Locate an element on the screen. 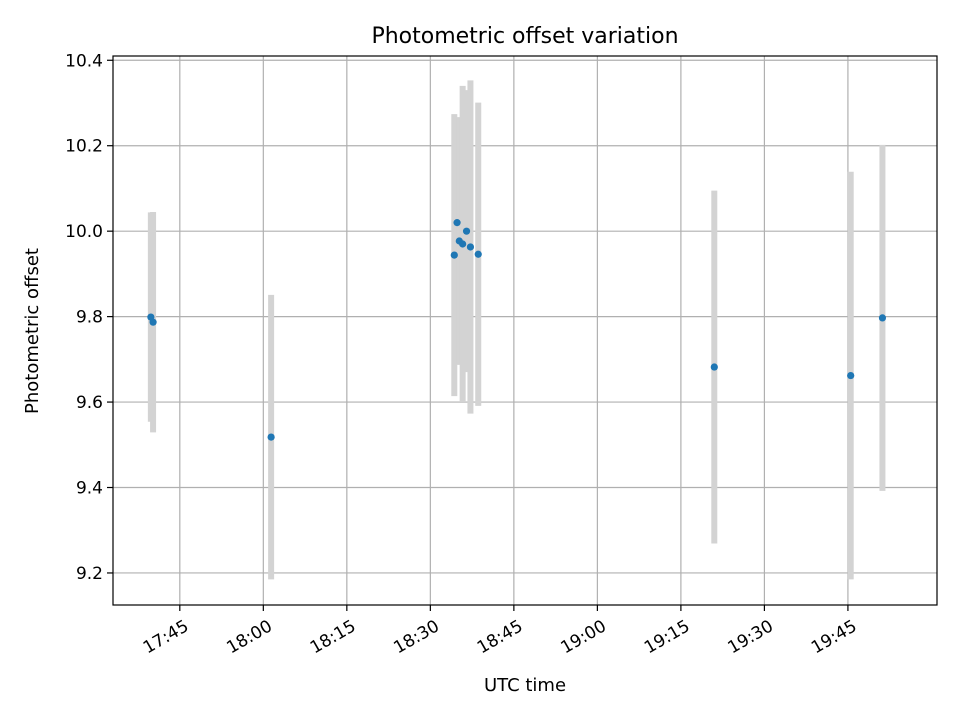 This screenshot has width=960, height=720. y-tick-label: 10.2 is located at coordinates (84, 147).